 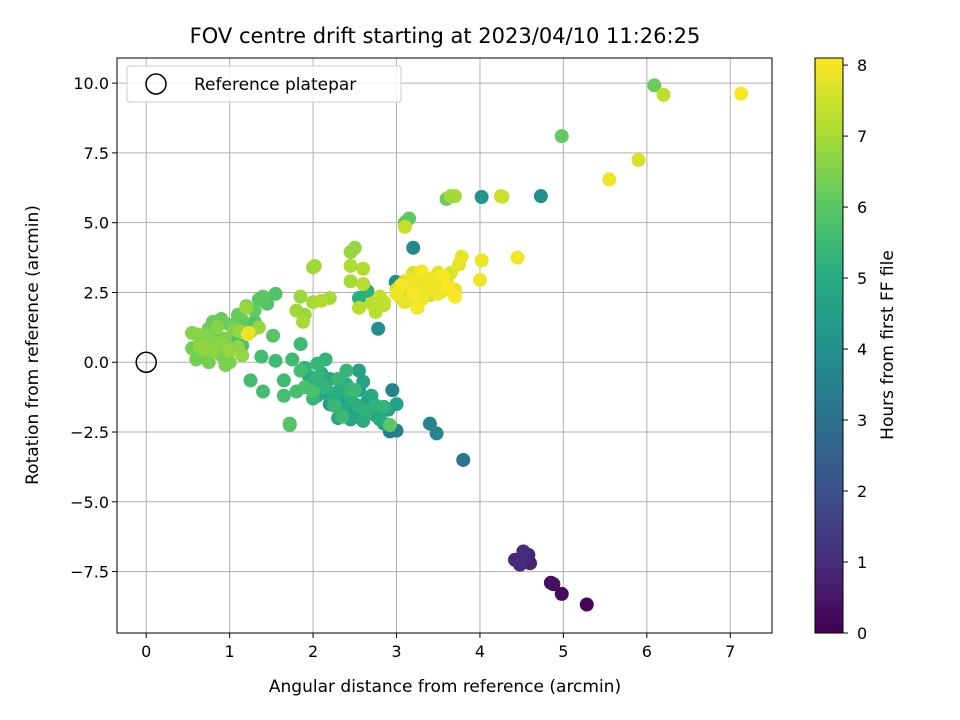 What do you see at coordinates (396, 651) in the screenshot?
I see `x-tick-label: 3` at bounding box center [396, 651].